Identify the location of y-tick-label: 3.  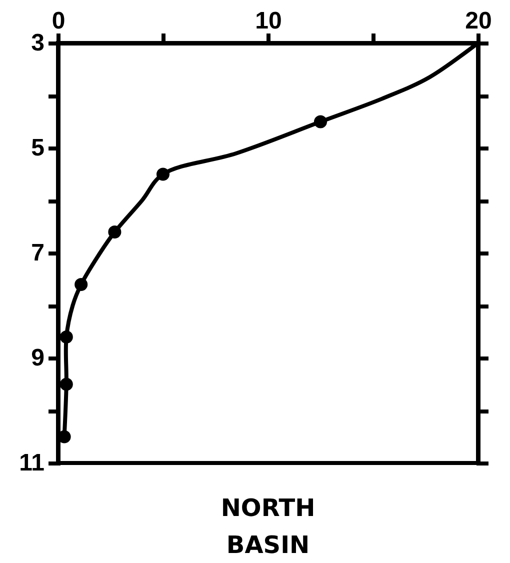
(37, 43).